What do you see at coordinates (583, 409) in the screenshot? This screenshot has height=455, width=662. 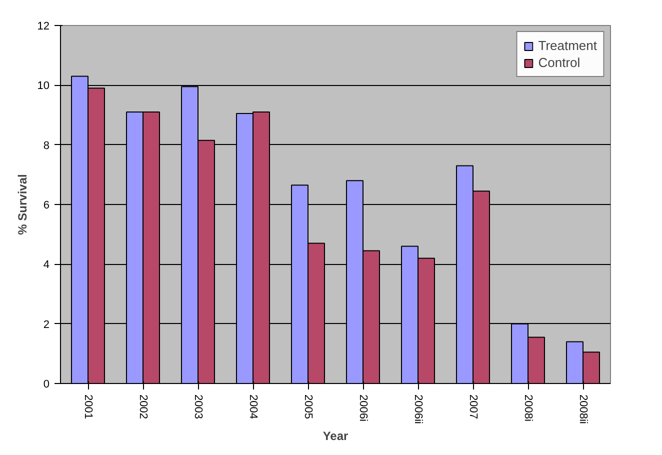 I see `x-tick-label: 2008ii` at bounding box center [583, 409].